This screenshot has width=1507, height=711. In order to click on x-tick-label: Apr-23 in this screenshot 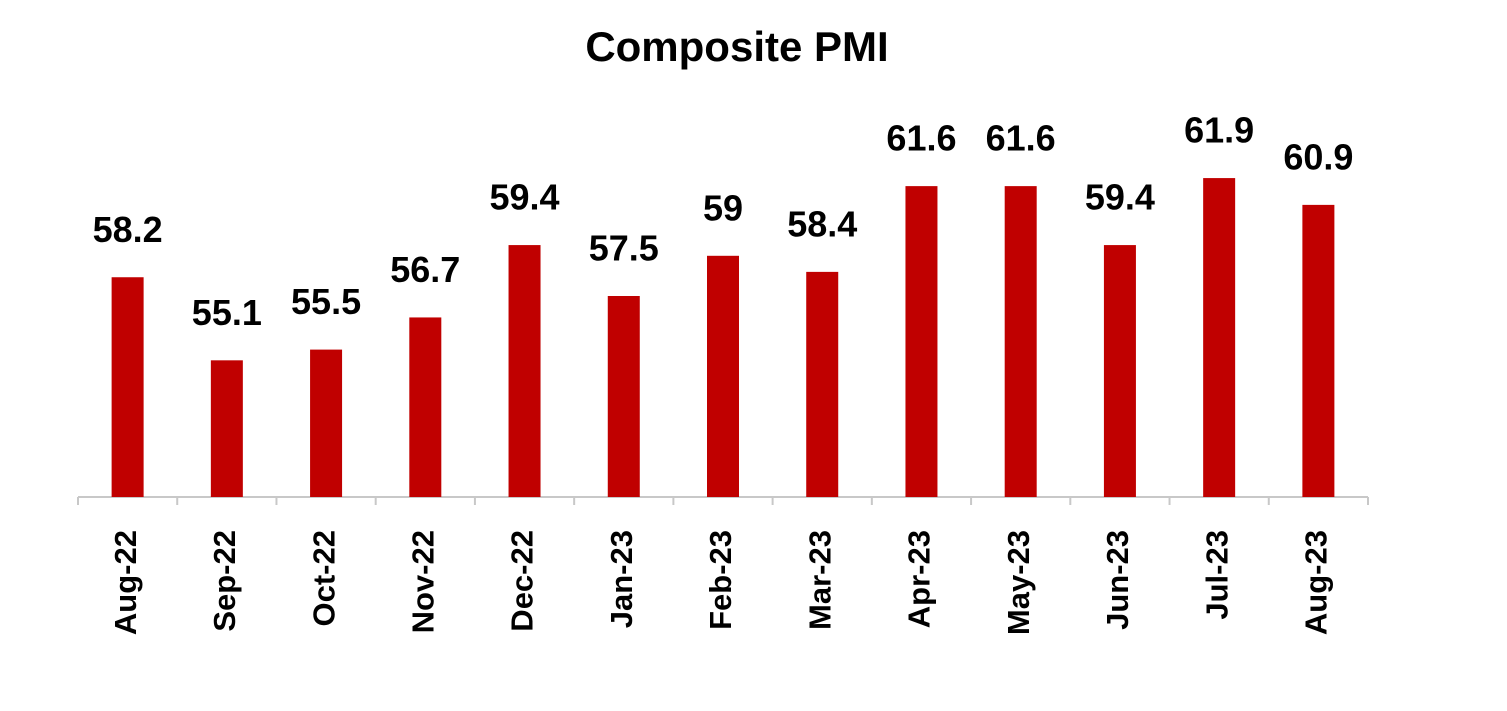, I will do `click(919, 579)`.